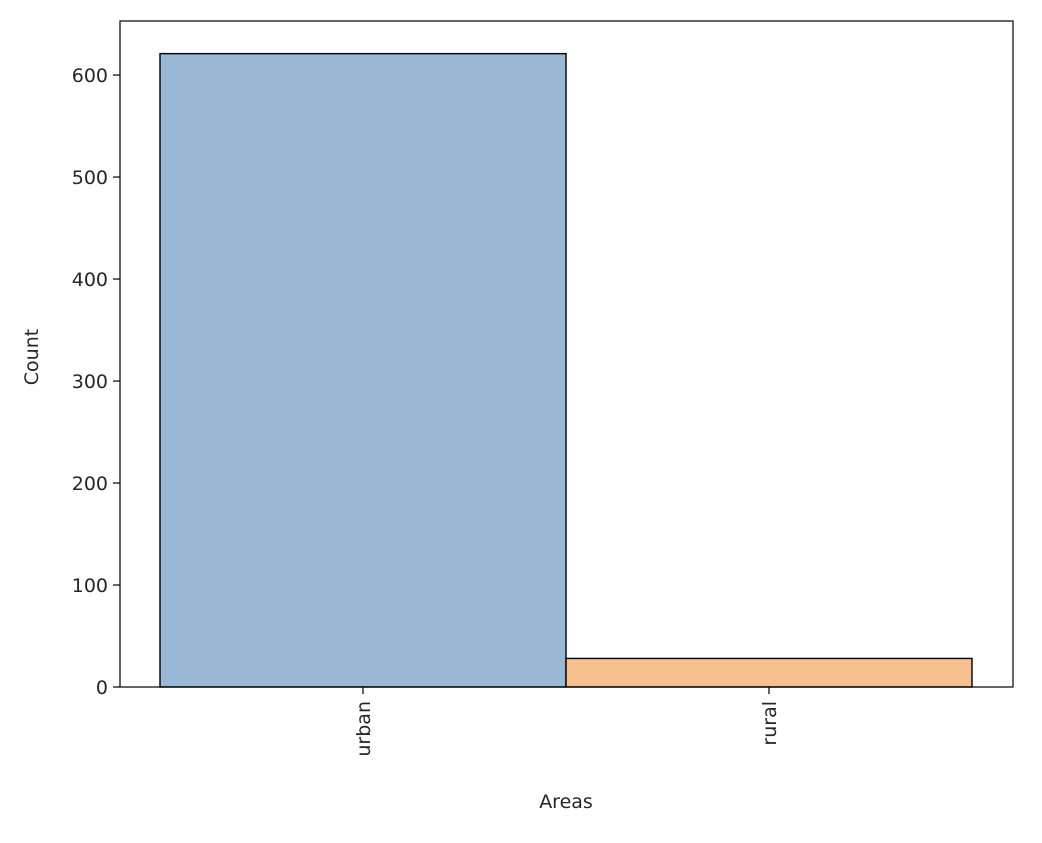  I want to click on x-tick-label: rural, so click(770, 723).